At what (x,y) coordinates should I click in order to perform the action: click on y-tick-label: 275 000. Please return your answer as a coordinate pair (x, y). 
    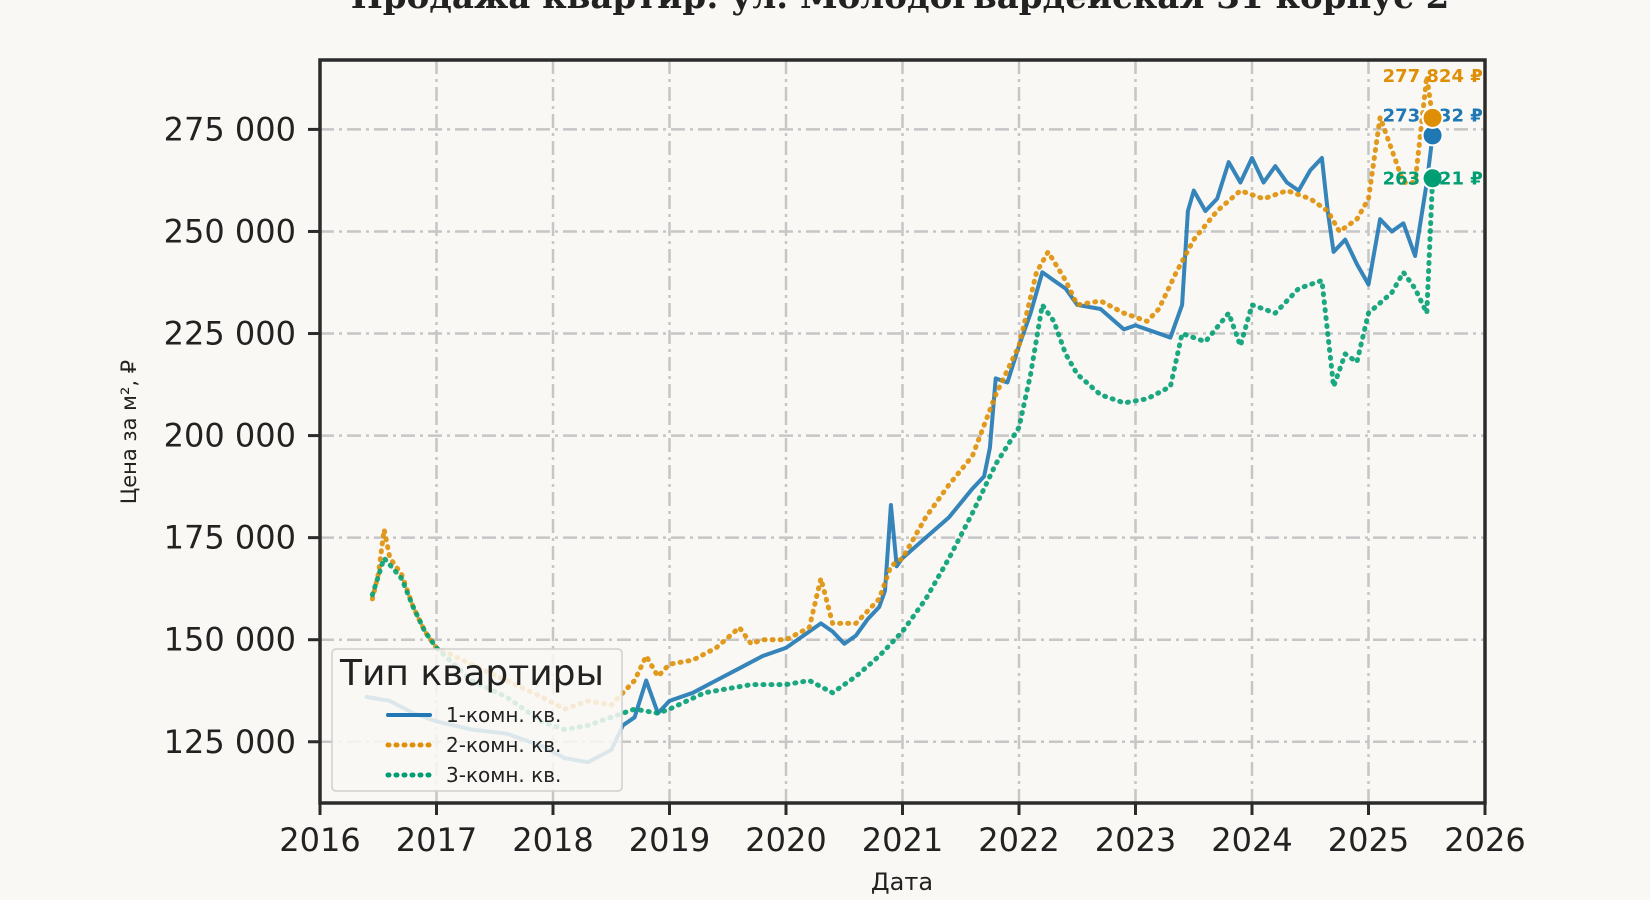
    Looking at the image, I should click on (230, 129).